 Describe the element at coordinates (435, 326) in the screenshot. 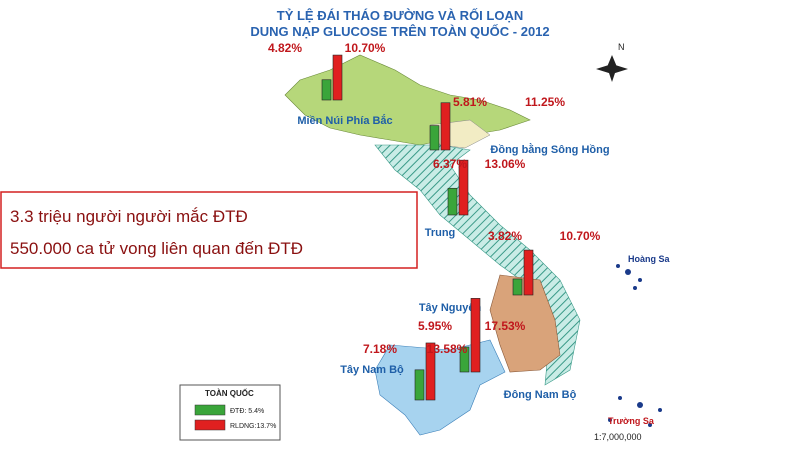

I see `value-label: 5.95%` at that location.